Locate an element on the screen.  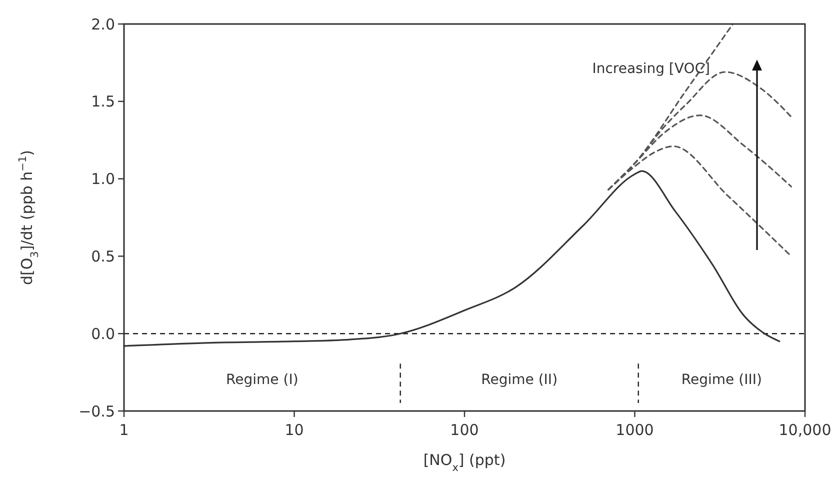
y-tick-label: −0.5 is located at coordinates (96, 411).